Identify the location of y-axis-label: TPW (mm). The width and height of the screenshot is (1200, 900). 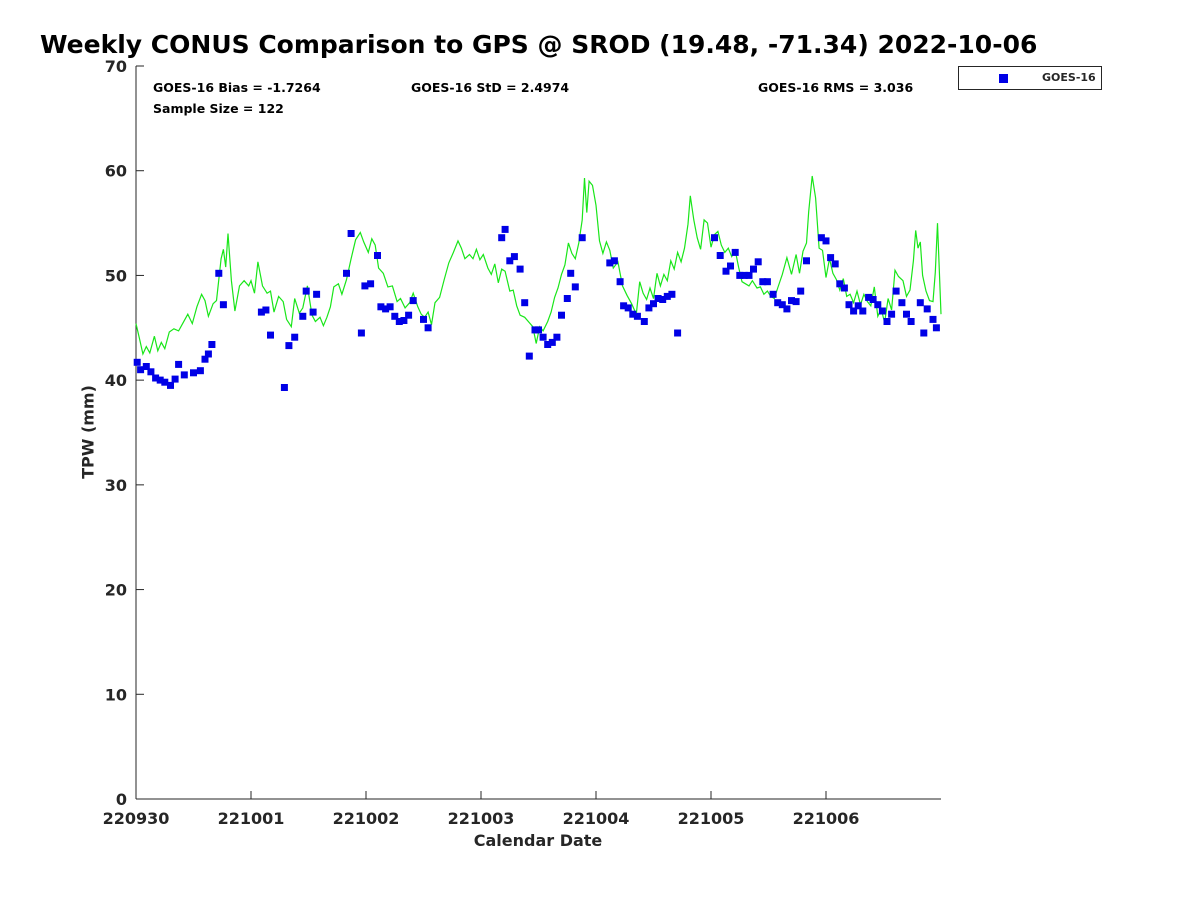
(88, 432).